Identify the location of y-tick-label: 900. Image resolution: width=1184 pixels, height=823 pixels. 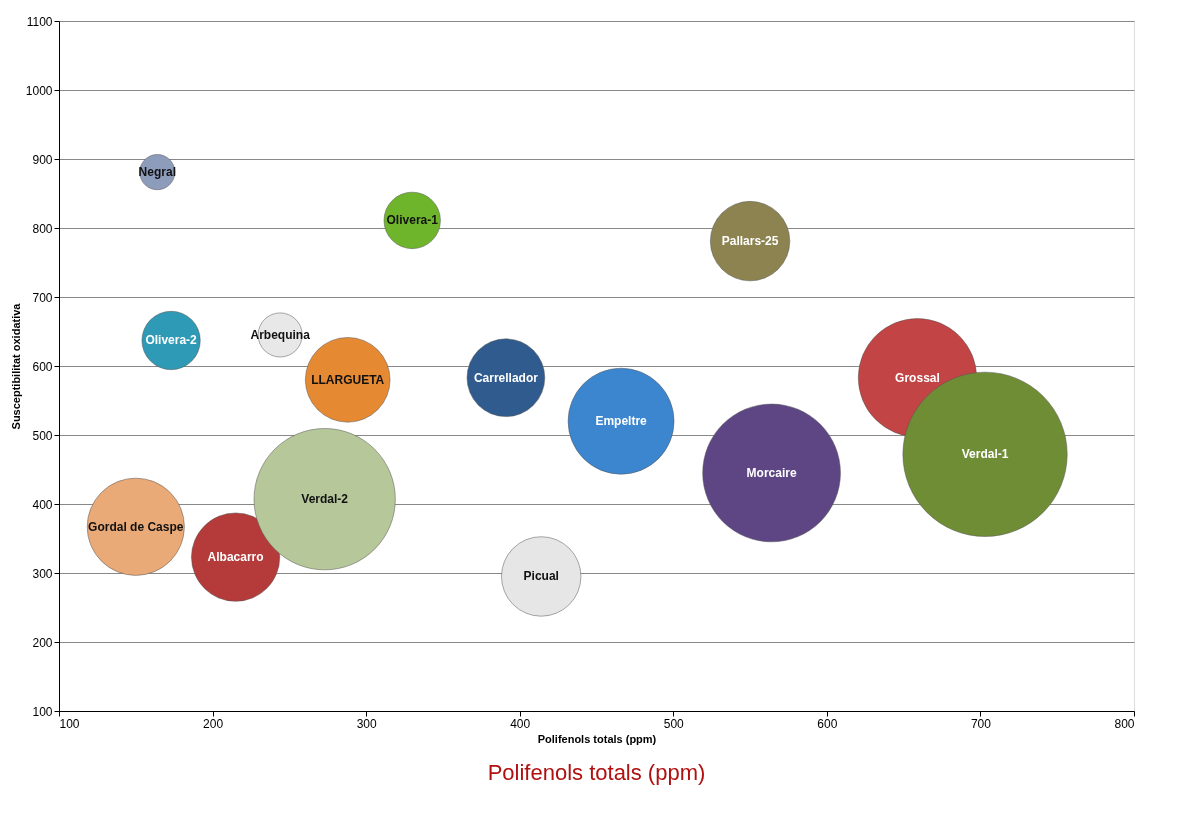
(42, 159).